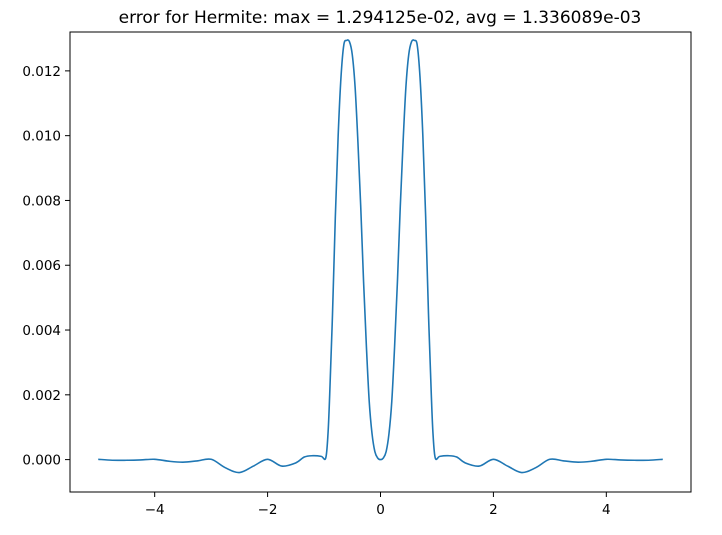 The width and height of the screenshot is (722, 535). What do you see at coordinates (41, 331) in the screenshot?
I see `y-tick-label: 0.004` at bounding box center [41, 331].